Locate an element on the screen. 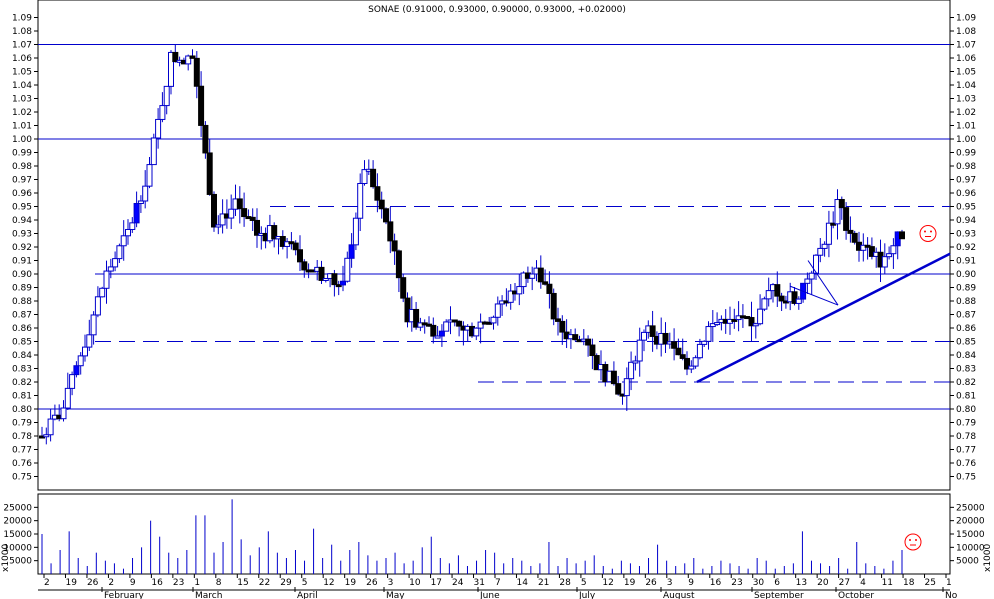 This screenshot has width=994, height=599. price-tick-label-left: 0.93 is located at coordinates (22, 235).